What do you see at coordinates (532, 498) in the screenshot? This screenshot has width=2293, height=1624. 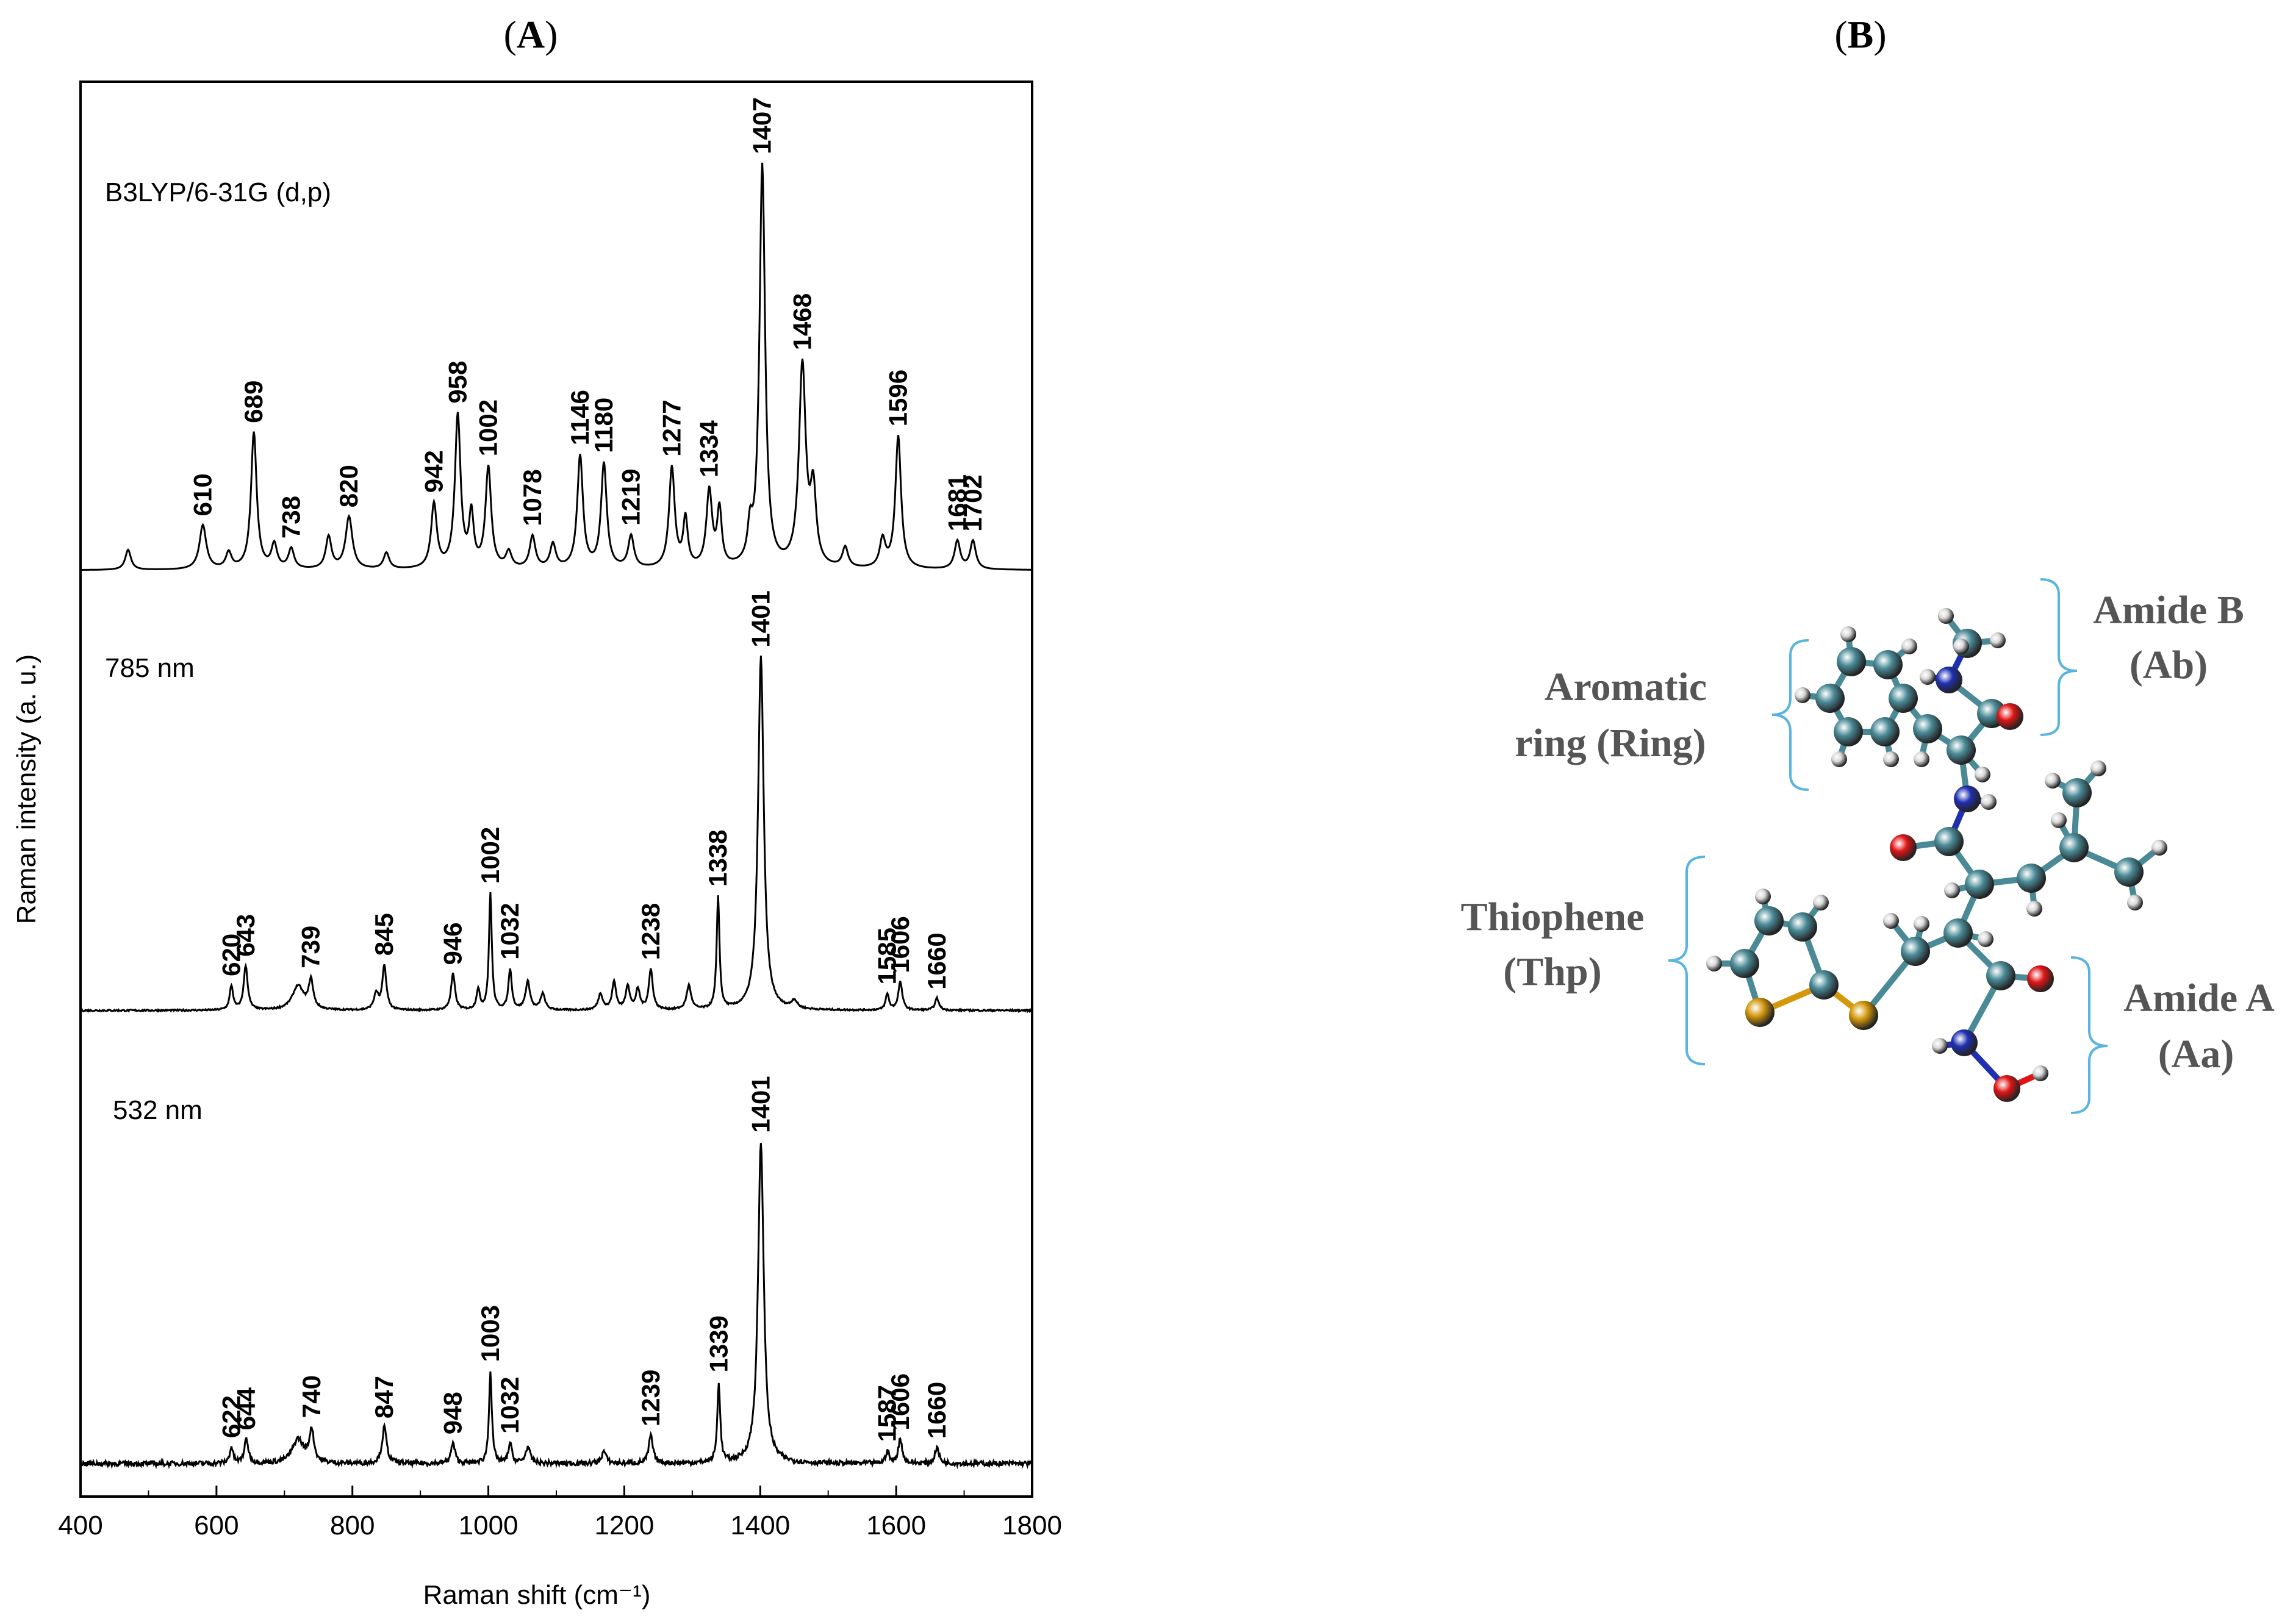 I see `peak-label: 1078` at bounding box center [532, 498].